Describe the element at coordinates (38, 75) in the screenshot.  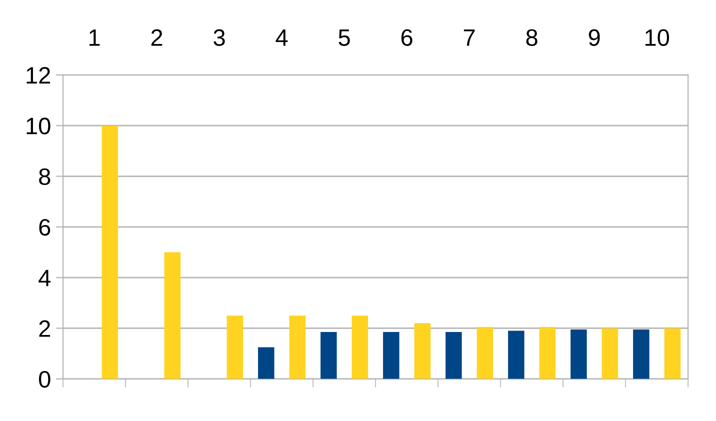
I see `y-tick-label: 12` at that location.